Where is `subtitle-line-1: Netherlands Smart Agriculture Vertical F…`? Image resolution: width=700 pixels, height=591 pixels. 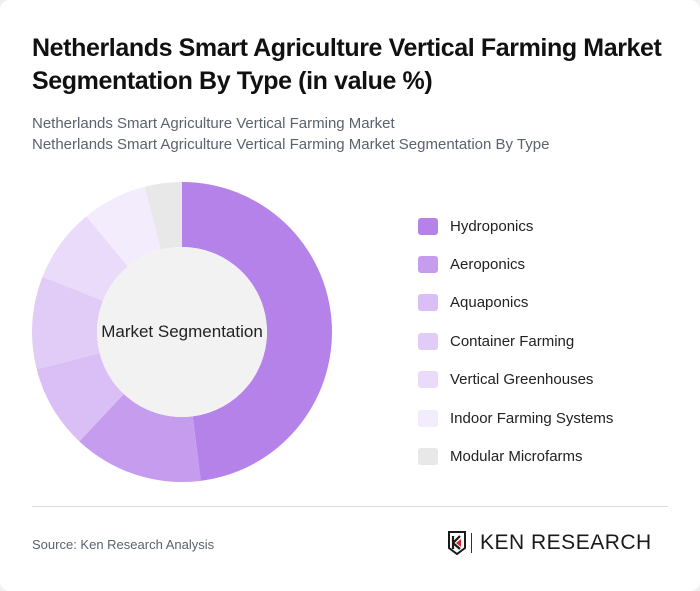 subtitle-line-1: Netherlands Smart Agriculture Vertical F… is located at coordinates (213, 123).